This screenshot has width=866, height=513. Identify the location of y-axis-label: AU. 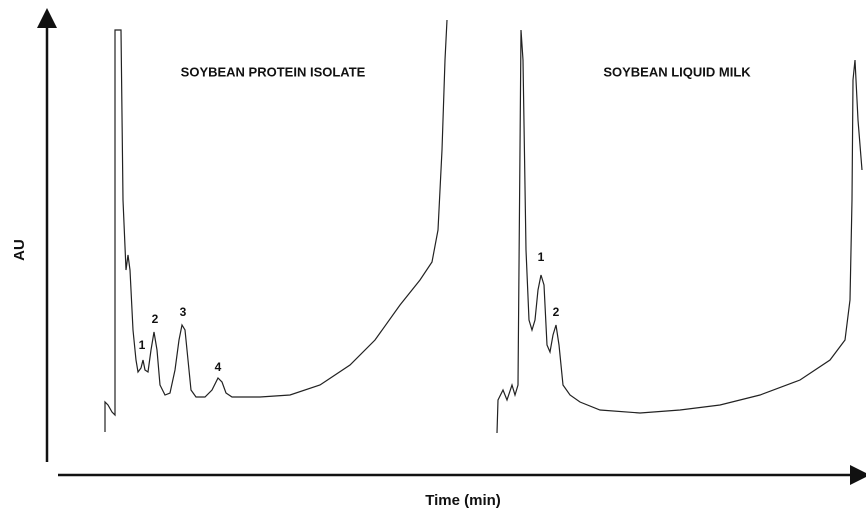
(19, 250).